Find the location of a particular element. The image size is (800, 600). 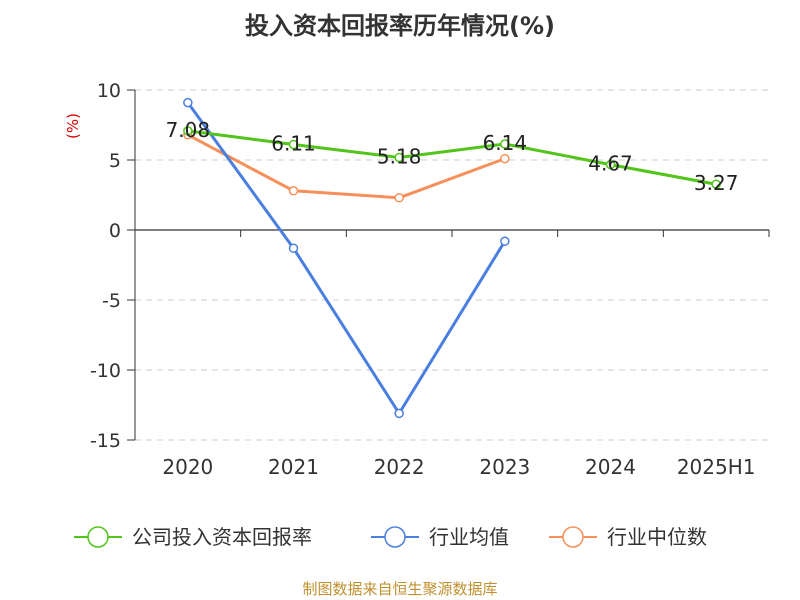

x-tick-label: 2023 is located at coordinates (504, 467).